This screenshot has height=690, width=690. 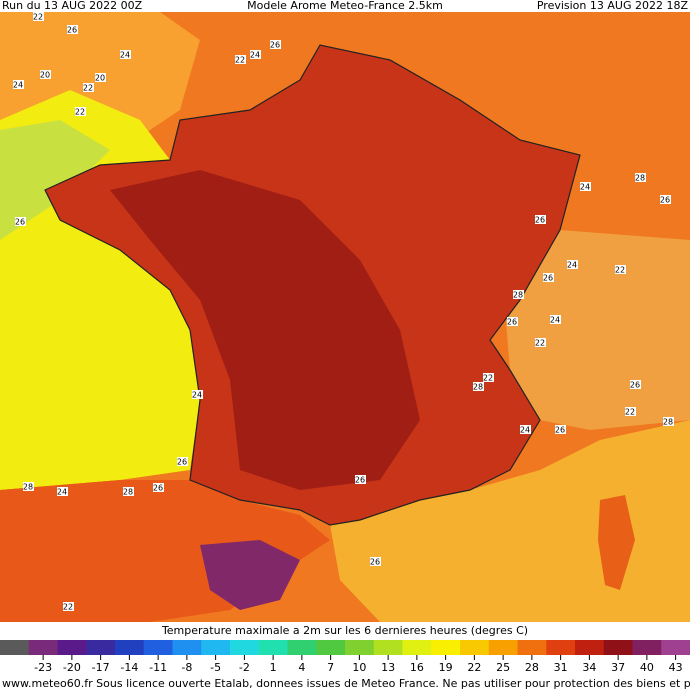 I want to click on colorbar-tick-label: -11, so click(x=158, y=667).